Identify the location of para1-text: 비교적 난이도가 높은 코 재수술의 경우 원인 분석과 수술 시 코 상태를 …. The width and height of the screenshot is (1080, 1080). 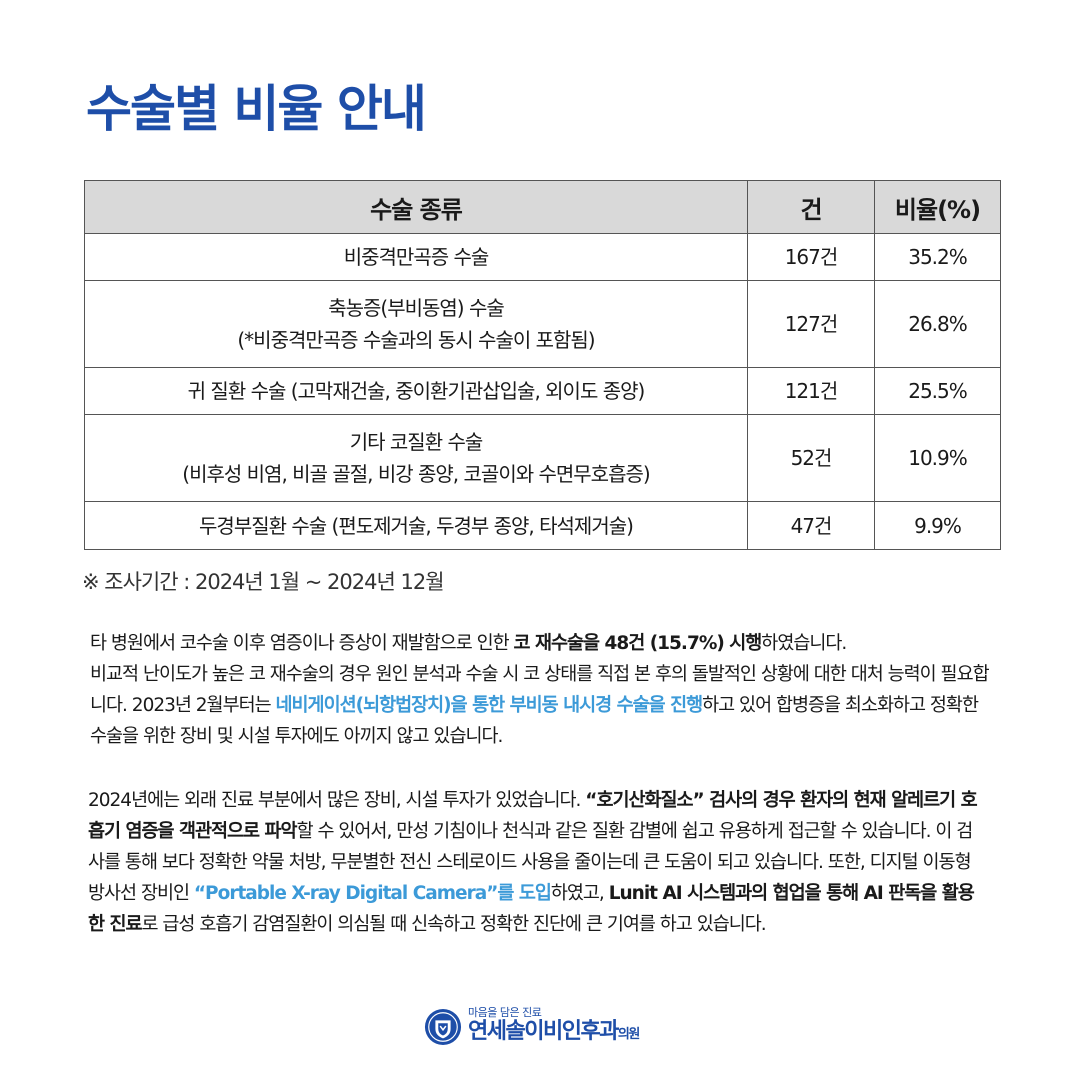
(540, 690).